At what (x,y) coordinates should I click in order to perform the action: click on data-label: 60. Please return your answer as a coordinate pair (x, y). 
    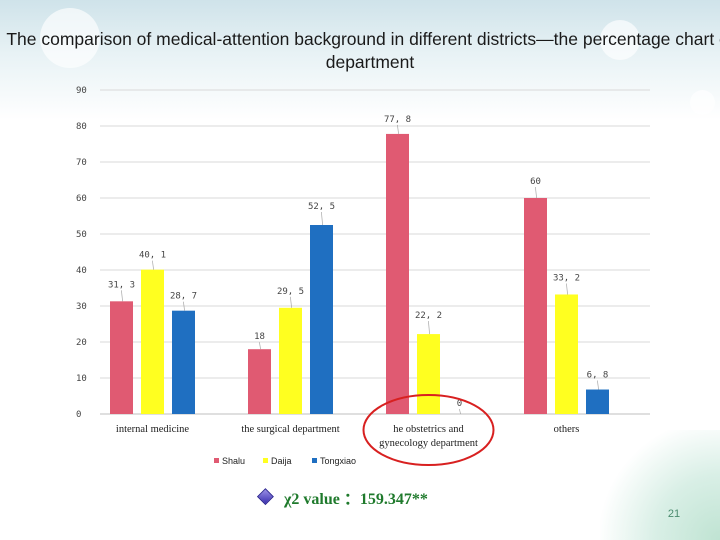
    Looking at the image, I should click on (535, 182).